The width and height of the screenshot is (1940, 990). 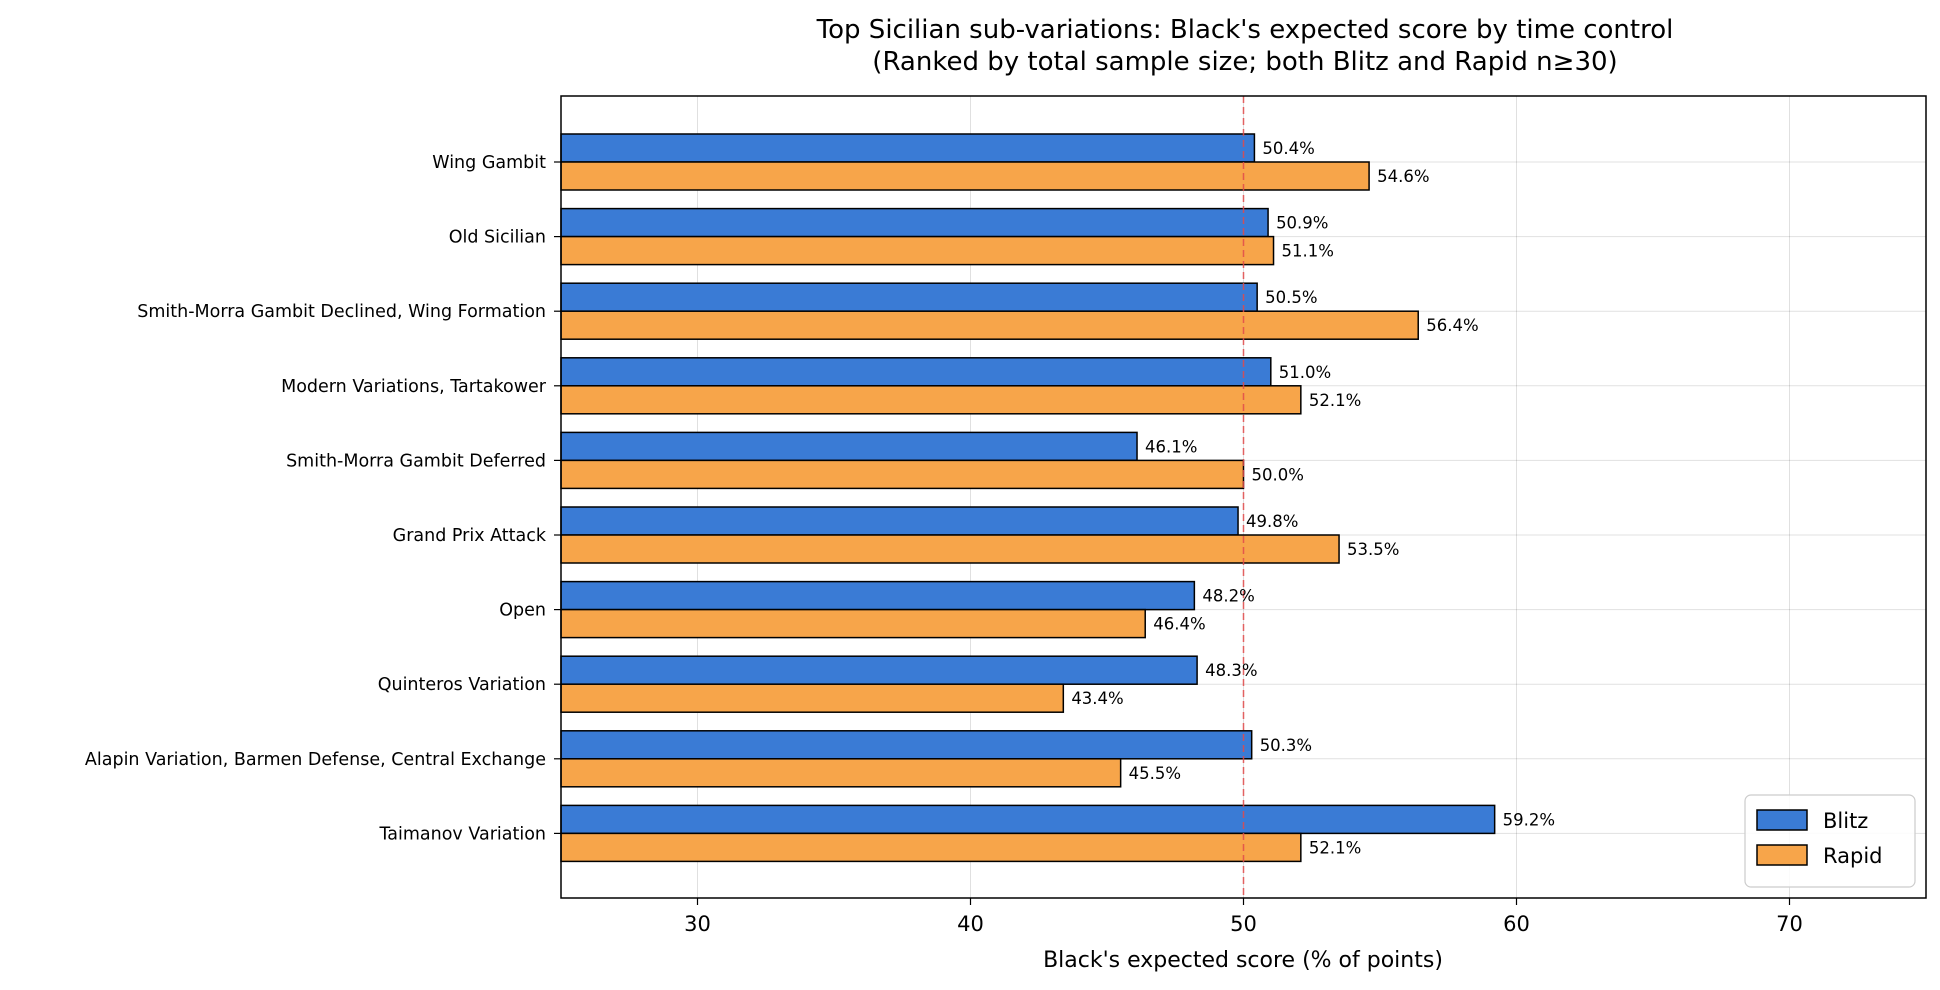 I want to click on y-tick-label: Open, so click(x=522, y=611).